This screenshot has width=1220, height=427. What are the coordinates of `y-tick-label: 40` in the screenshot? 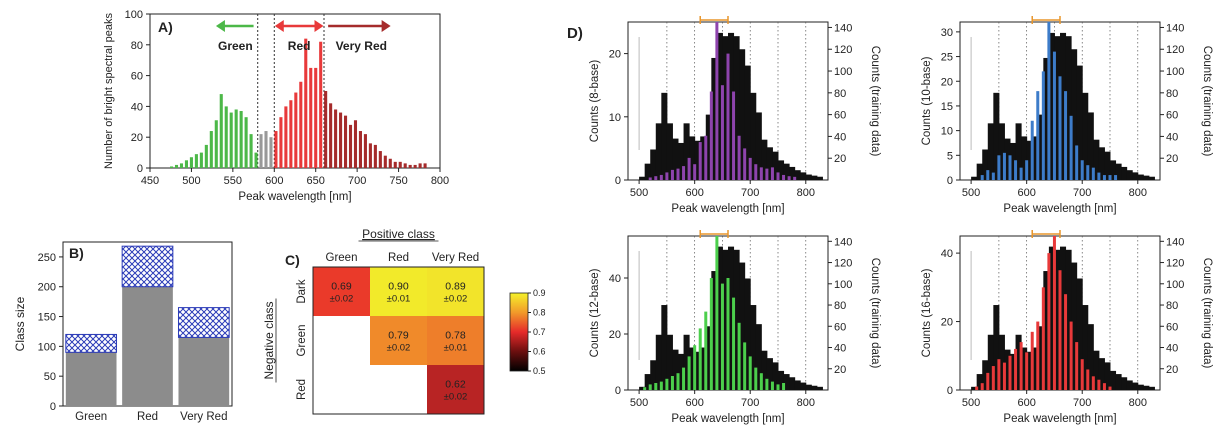 It's located at (615, 279).